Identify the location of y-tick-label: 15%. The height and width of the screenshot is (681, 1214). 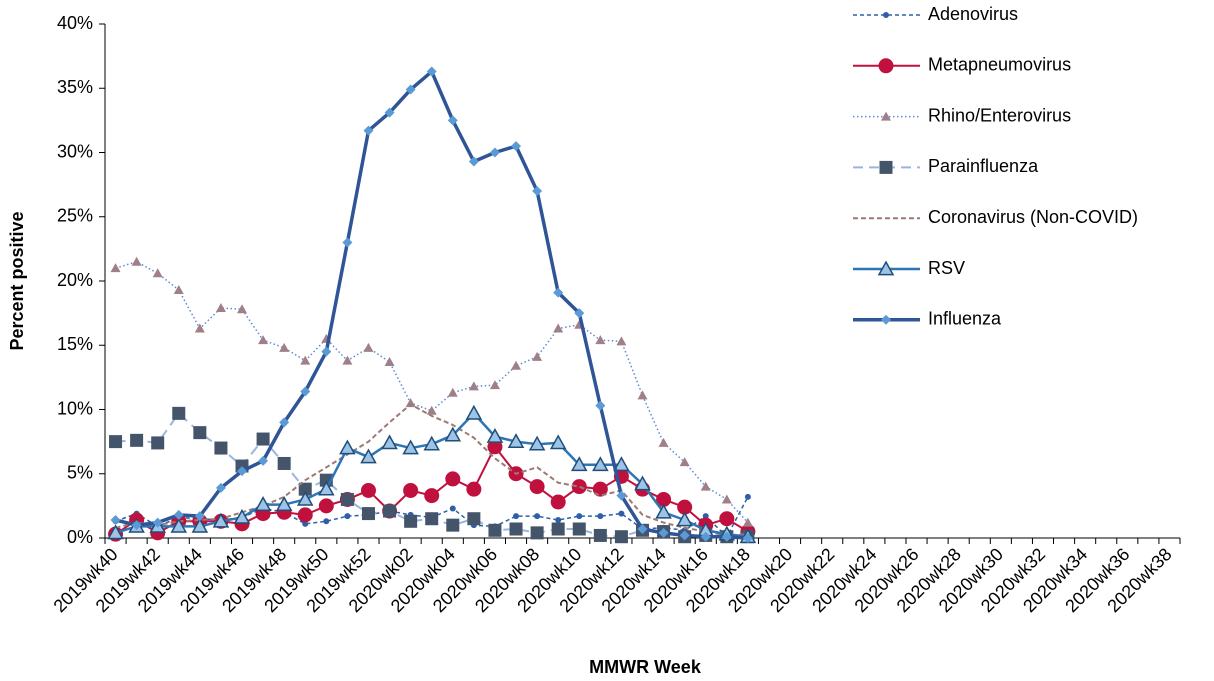
(75, 344).